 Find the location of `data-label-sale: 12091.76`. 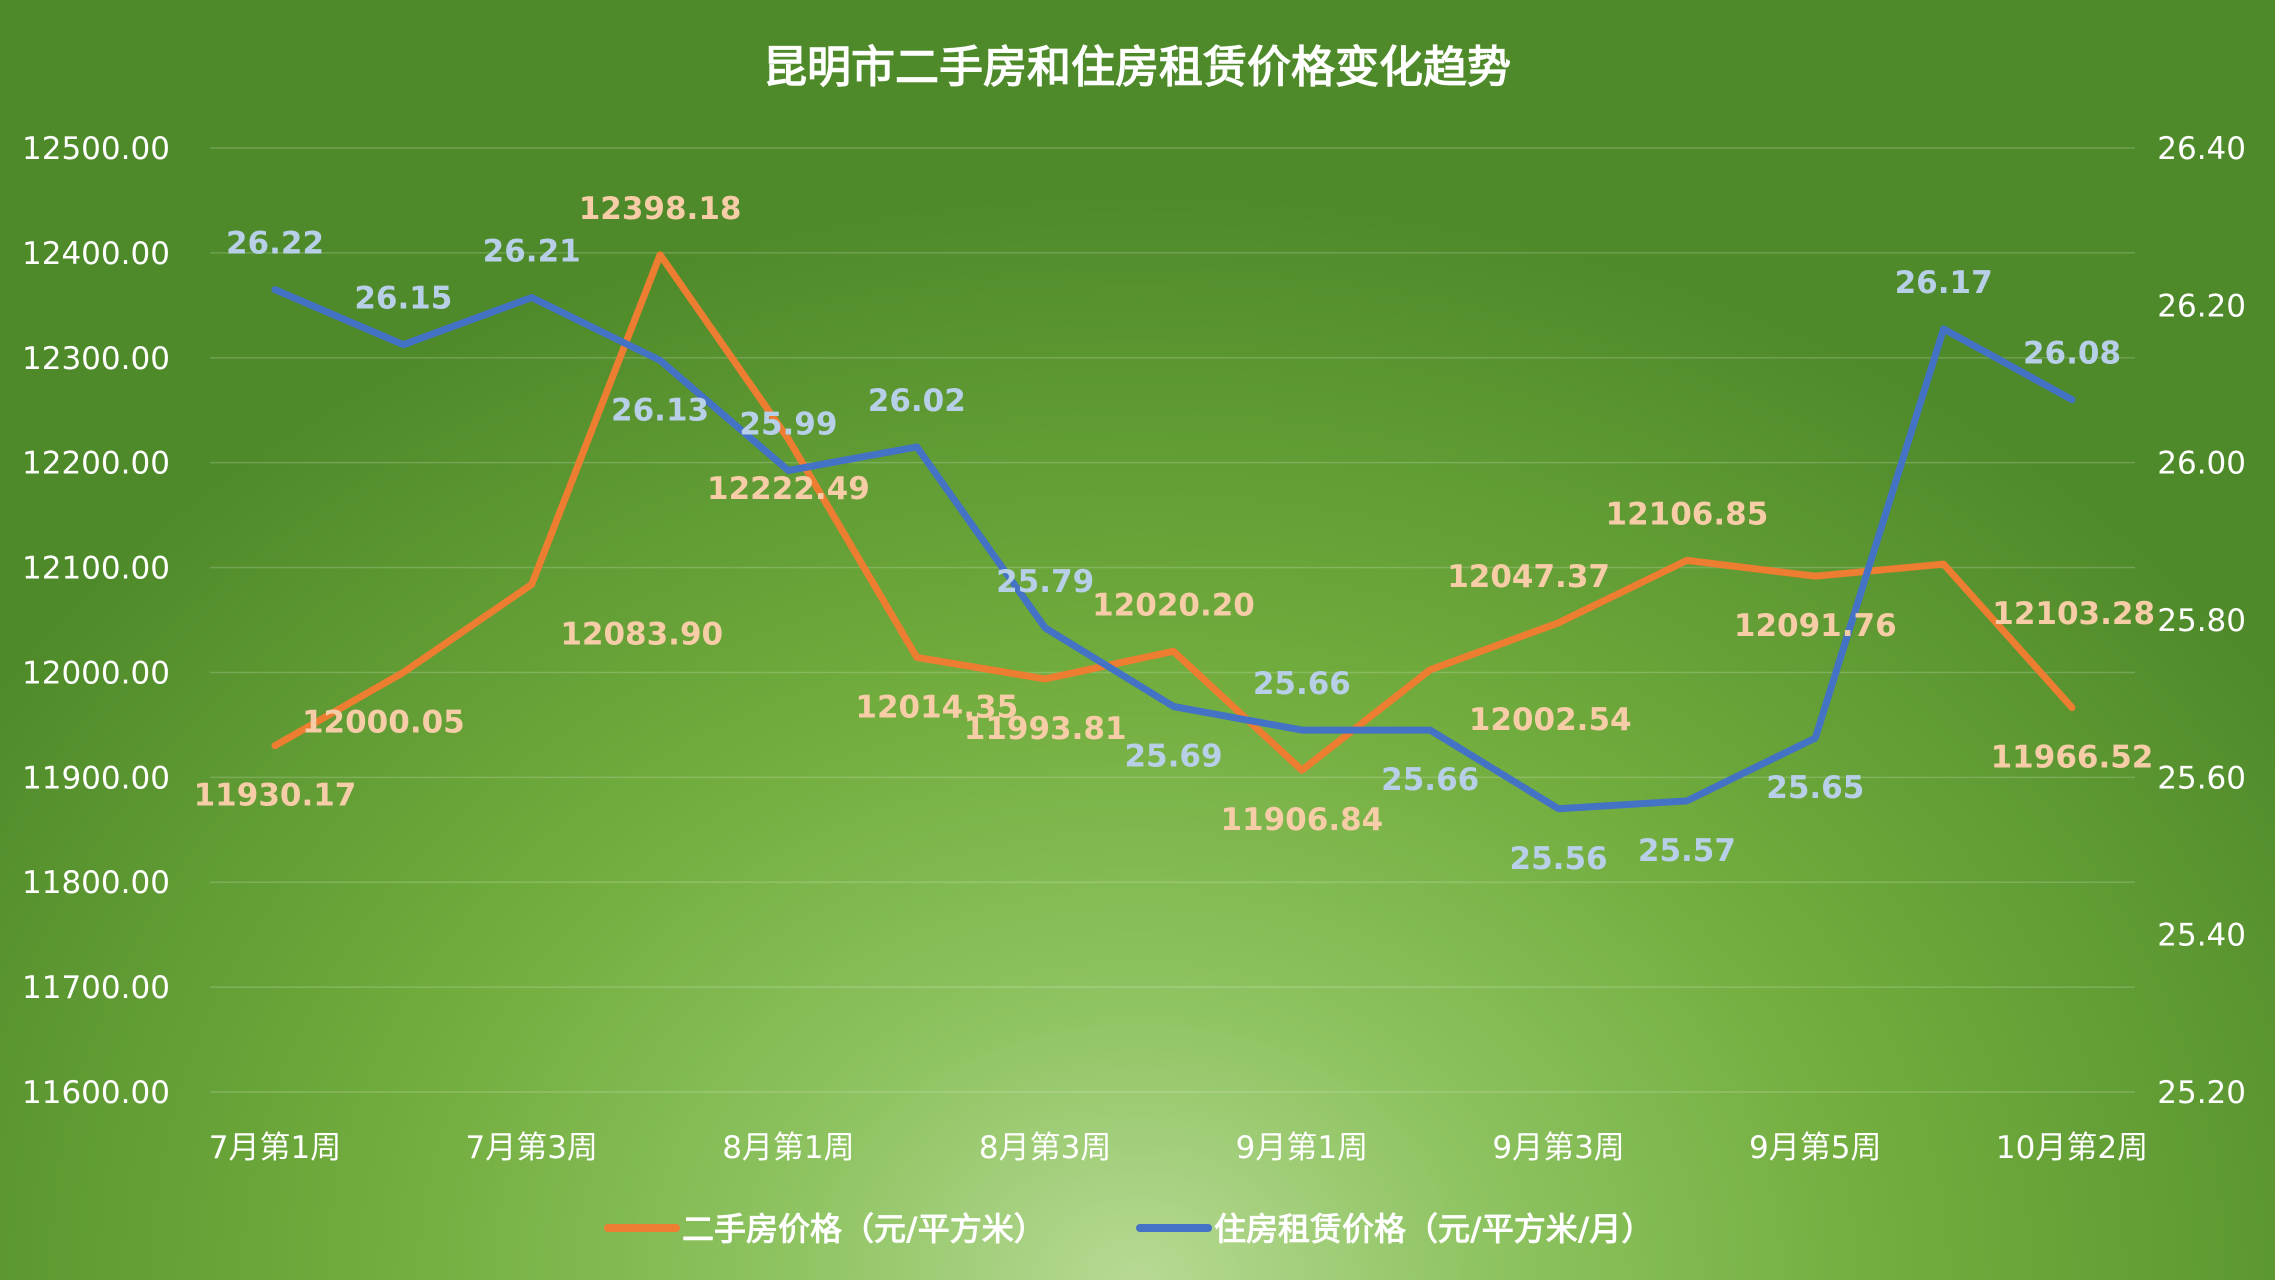

data-label-sale: 12091.76 is located at coordinates (1815, 626).